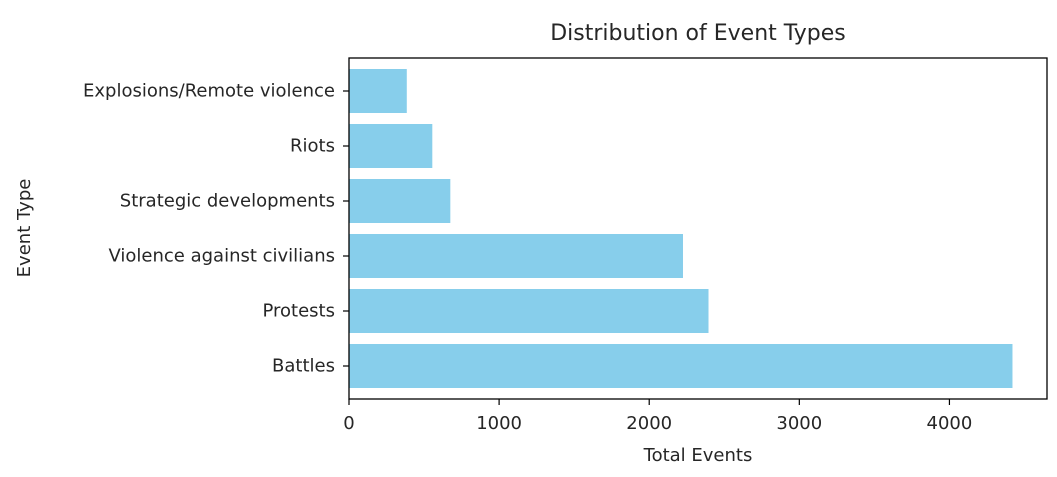 The image size is (1057, 477). I want to click on x-axis-label: Total Events, so click(698, 455).